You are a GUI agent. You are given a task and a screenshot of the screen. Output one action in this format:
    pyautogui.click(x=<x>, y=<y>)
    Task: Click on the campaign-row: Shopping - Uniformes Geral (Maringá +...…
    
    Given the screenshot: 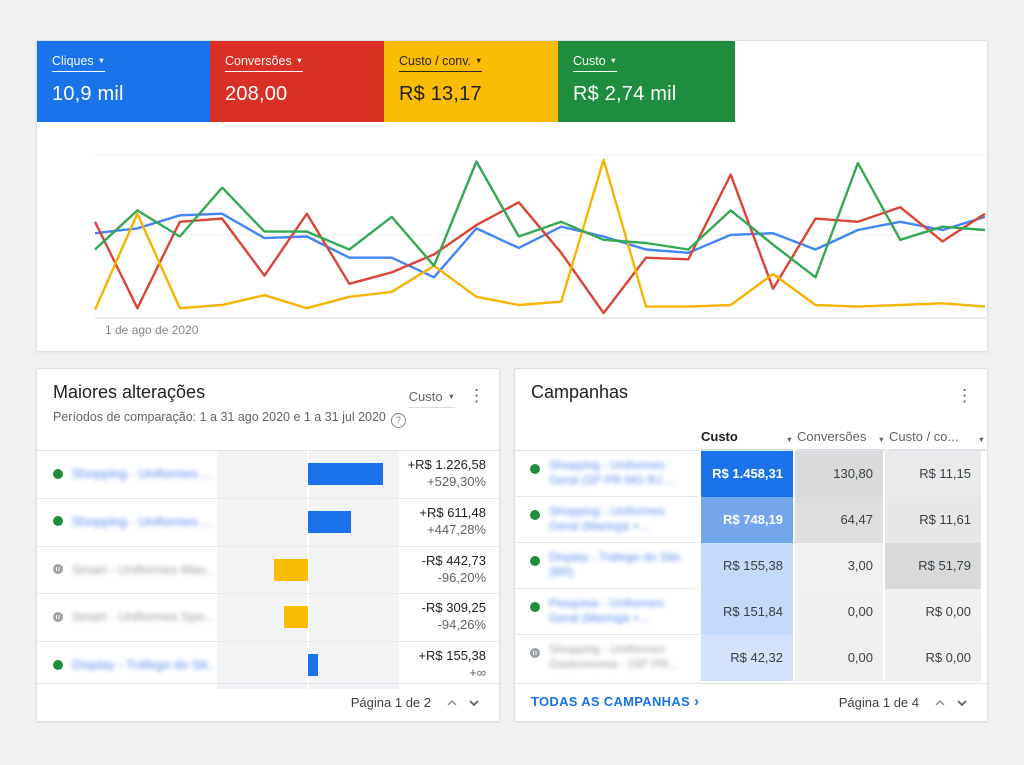 What is the action you would take?
    pyautogui.click(x=751, y=520)
    